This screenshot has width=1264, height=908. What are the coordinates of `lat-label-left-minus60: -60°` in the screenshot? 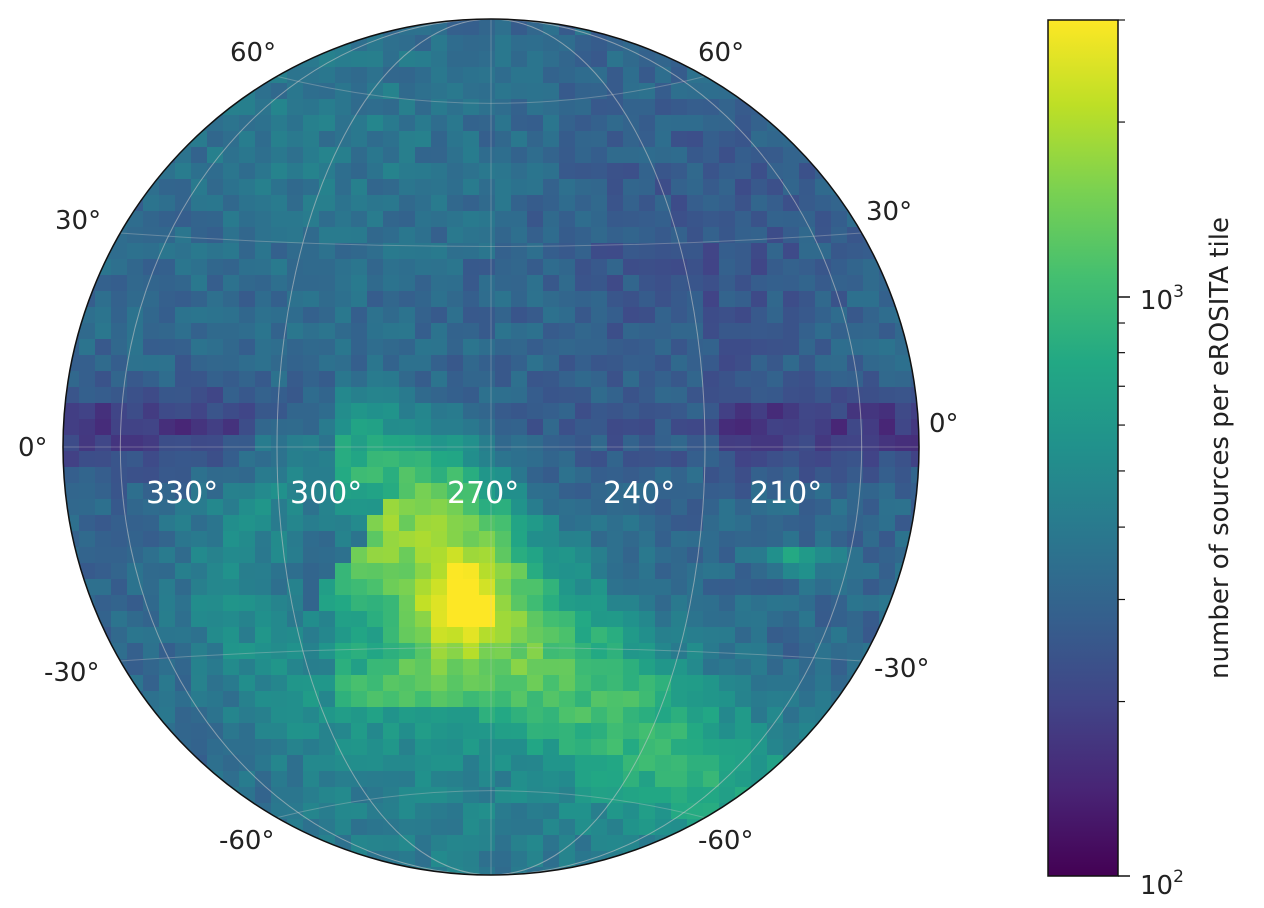 It's located at (246, 841).